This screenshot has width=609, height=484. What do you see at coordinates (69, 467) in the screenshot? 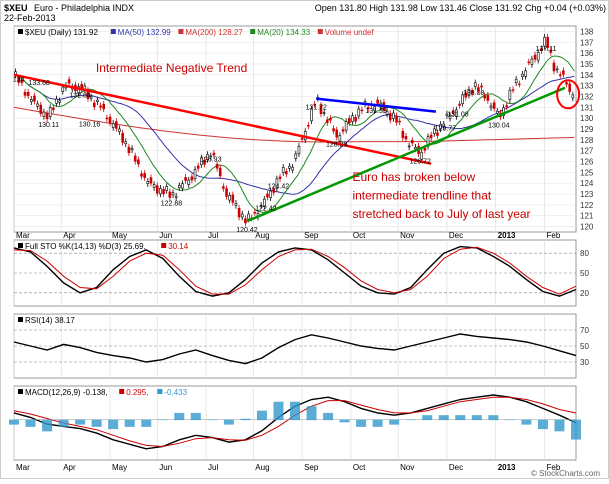
I see `xlabel-bottom-1: Apr` at bounding box center [69, 467].